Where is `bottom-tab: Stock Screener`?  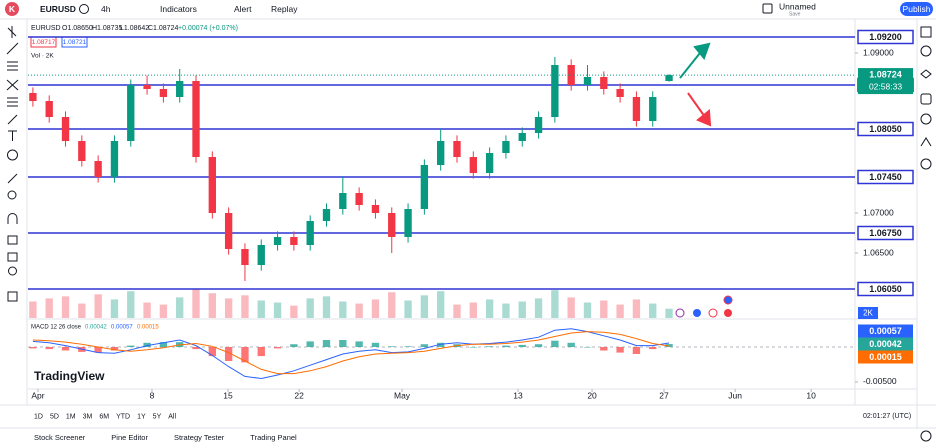
bottom-tab: Stock Screener is located at coordinates (60, 437).